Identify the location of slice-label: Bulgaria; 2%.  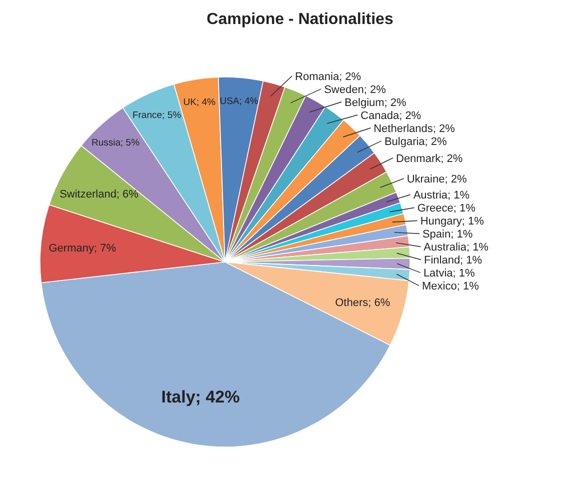
(416, 142).